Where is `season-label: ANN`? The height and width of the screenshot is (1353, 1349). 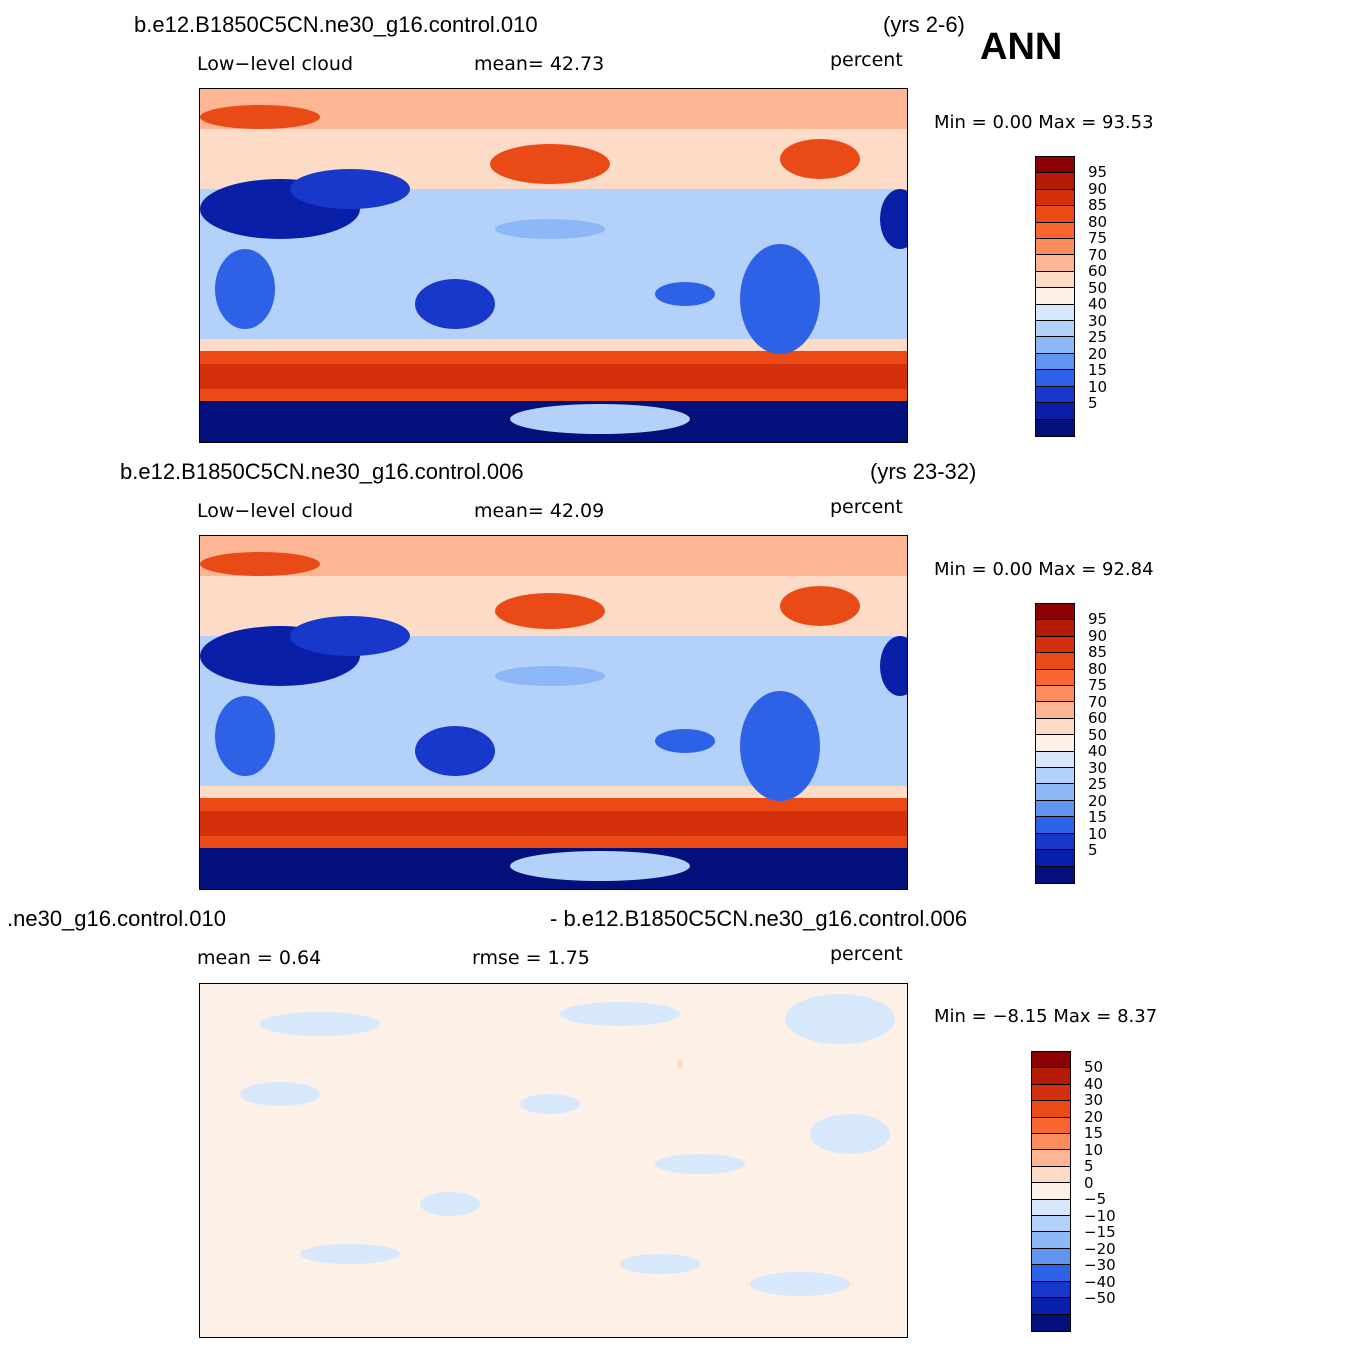 season-label: ANN is located at coordinates (1021, 47).